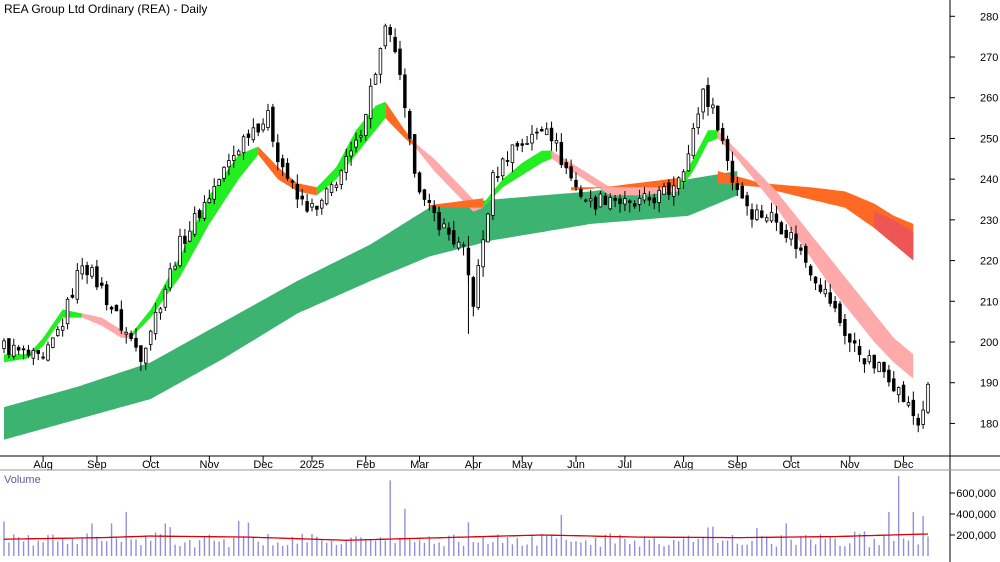 This screenshot has width=1000, height=562. I want to click on x-tick-label: Oct, so click(791, 465).